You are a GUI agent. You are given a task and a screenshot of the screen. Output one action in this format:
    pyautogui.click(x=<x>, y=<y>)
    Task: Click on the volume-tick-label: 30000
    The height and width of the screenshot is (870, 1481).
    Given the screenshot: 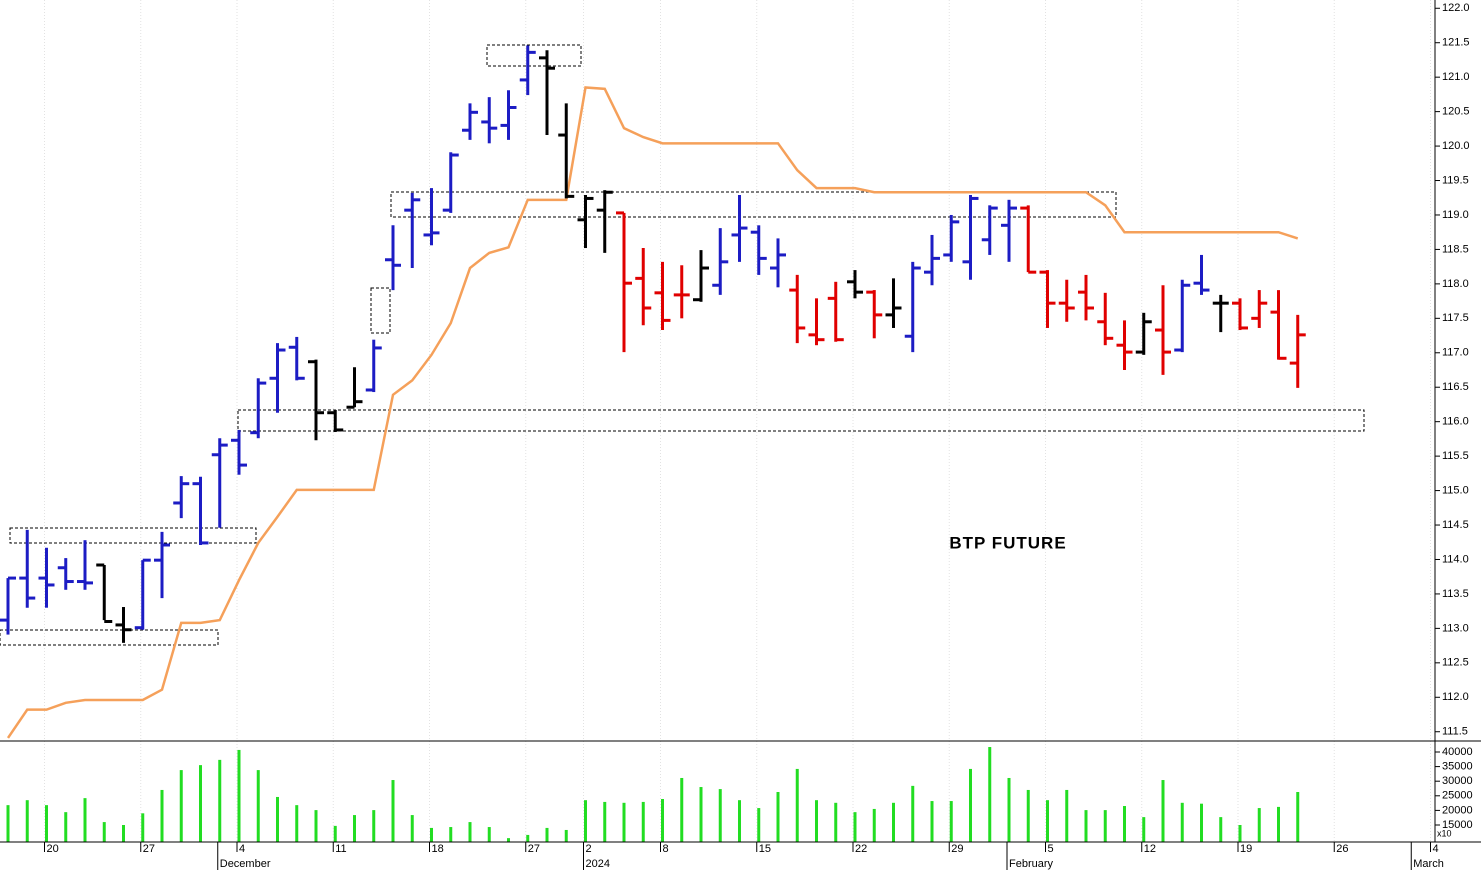 What is the action you would take?
    pyautogui.click(x=1457, y=781)
    